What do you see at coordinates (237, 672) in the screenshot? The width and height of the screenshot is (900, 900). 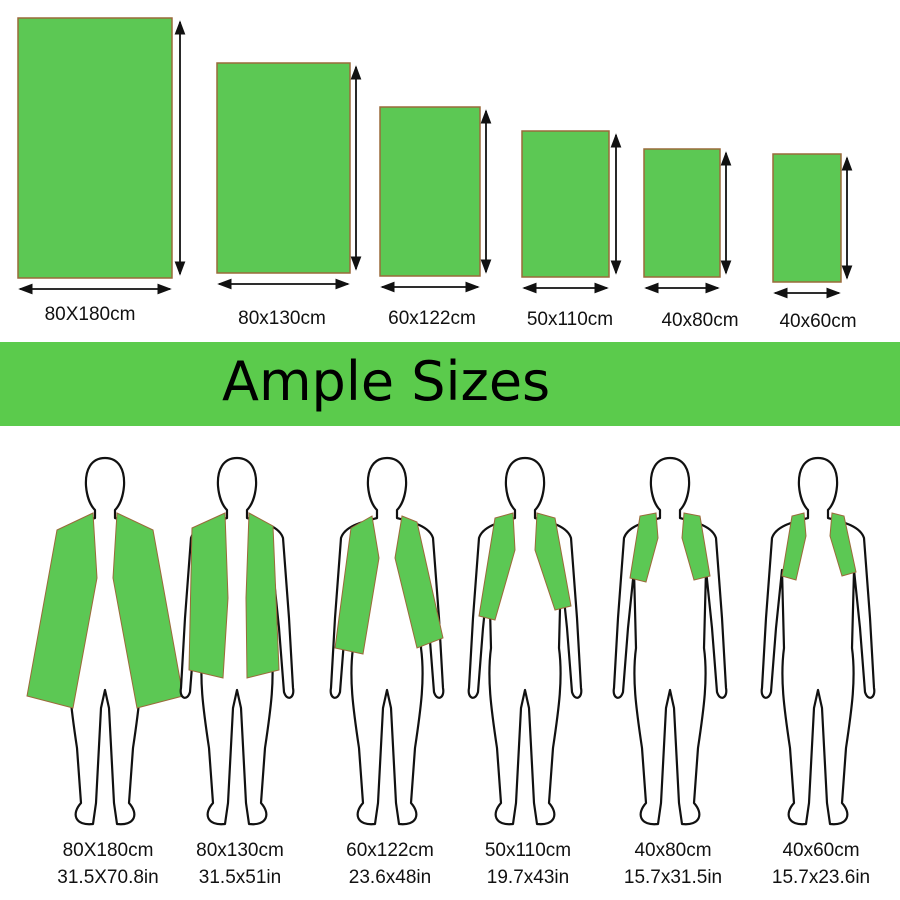 I see `figure-2: 80x130cm 31.5x51in` at bounding box center [237, 672].